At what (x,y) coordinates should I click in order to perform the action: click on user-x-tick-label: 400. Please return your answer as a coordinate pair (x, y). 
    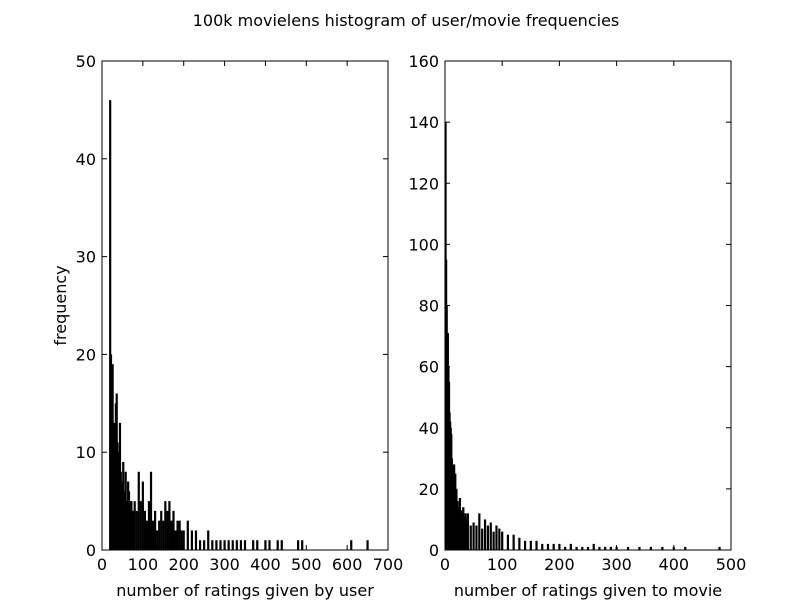
    Looking at the image, I should click on (265, 564).